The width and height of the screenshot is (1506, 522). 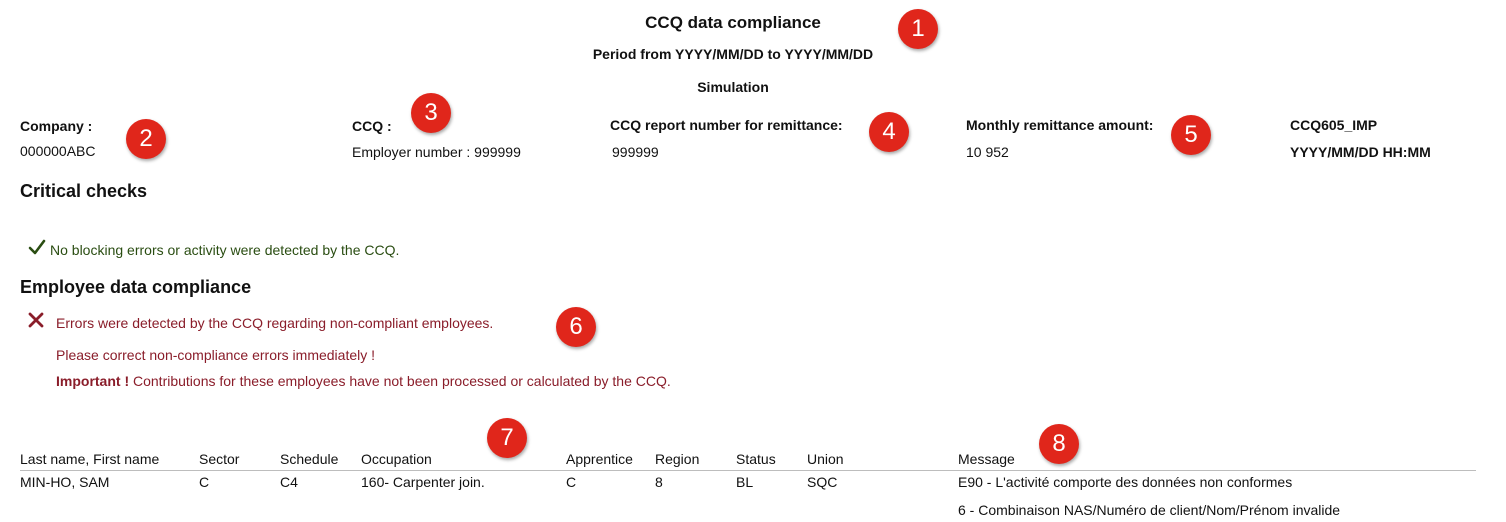 I want to click on report-number-value: 999999, so click(x=635, y=152).